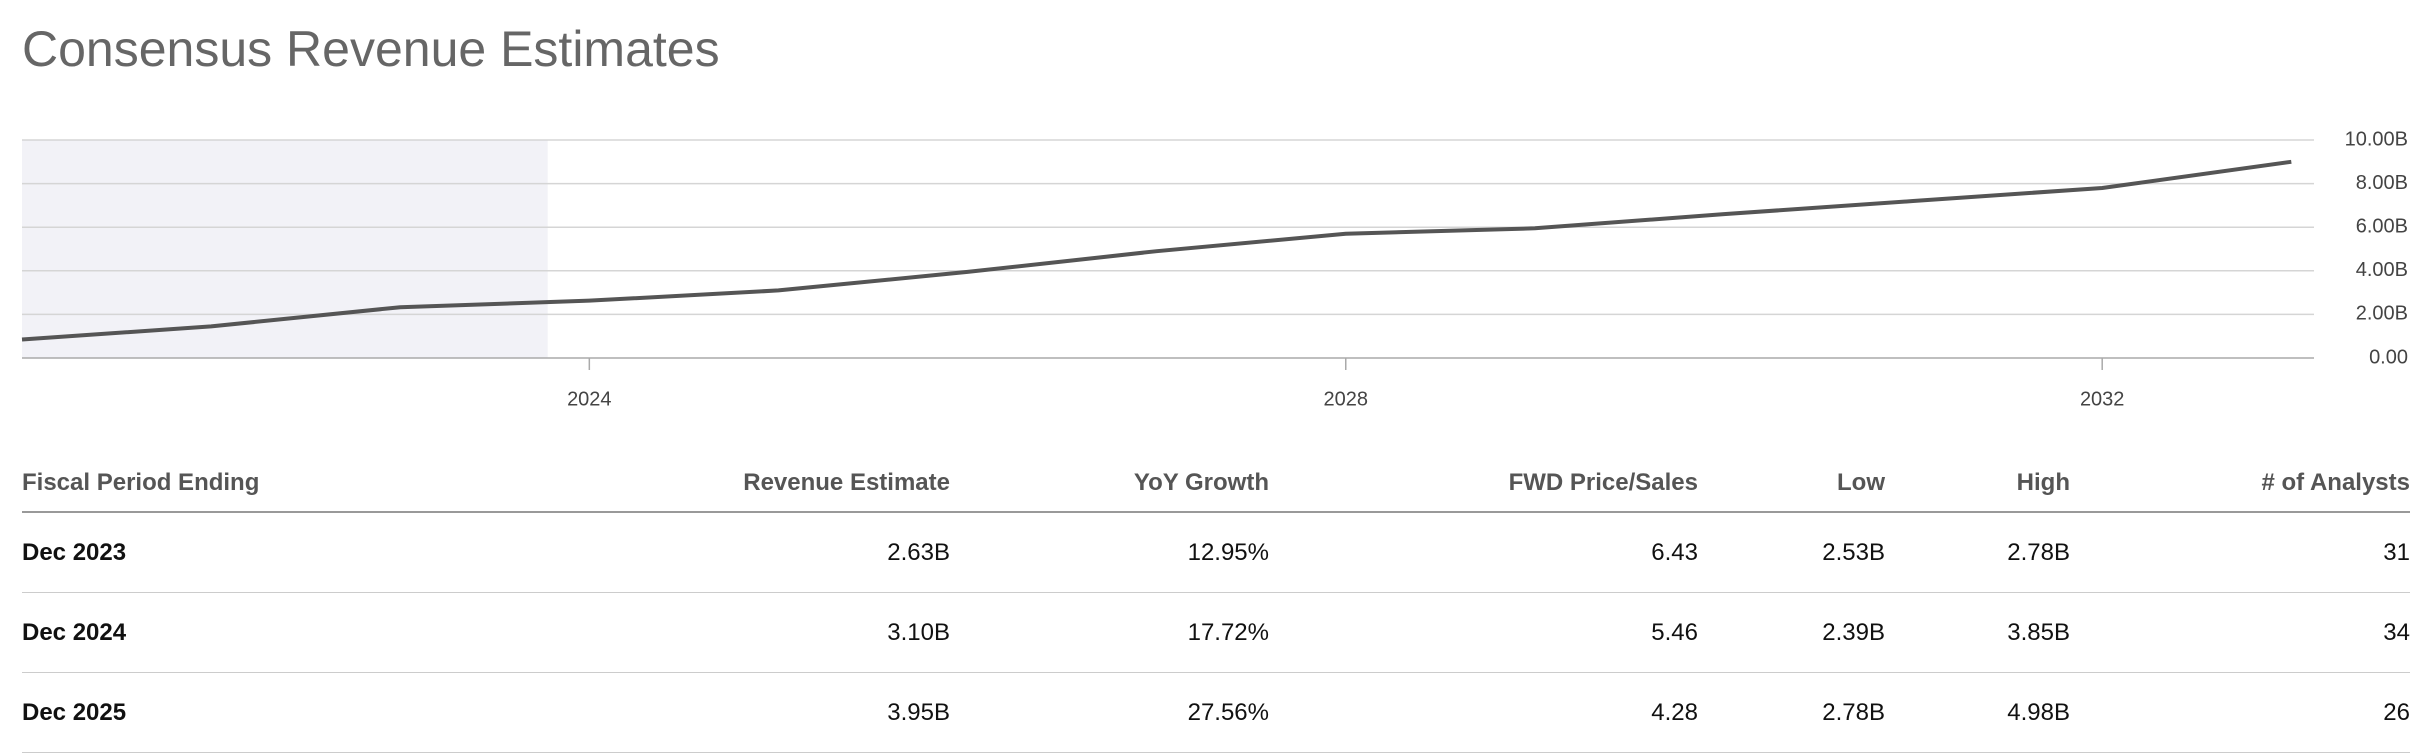 The image size is (2426, 753). I want to click on table-cell: 2.39B, so click(1791, 632).